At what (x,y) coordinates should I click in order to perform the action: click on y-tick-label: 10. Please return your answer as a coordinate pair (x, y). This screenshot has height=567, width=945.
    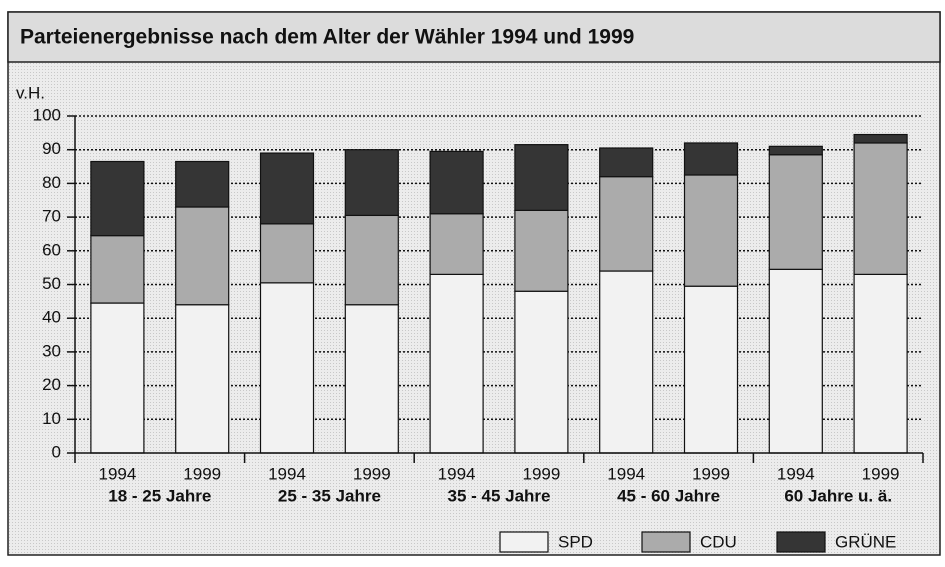
    Looking at the image, I should click on (51, 418).